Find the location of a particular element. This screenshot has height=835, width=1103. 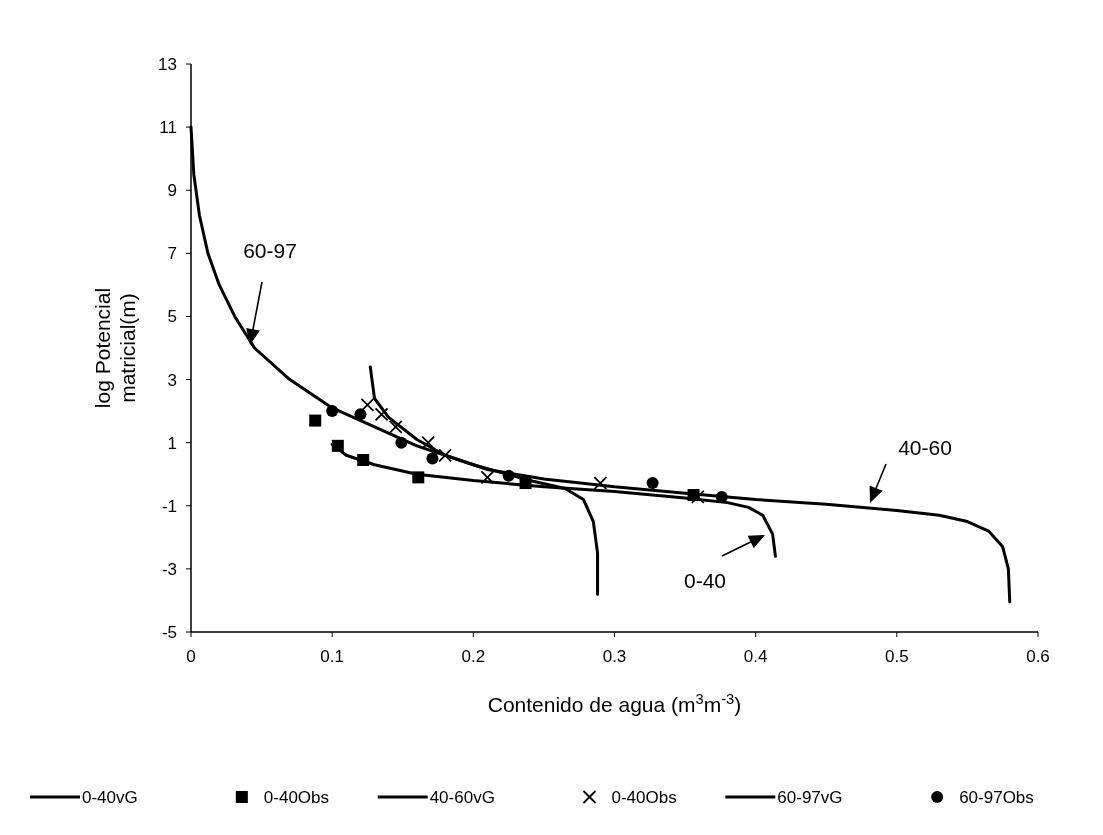

annotation: 60-97 is located at coordinates (270, 250).